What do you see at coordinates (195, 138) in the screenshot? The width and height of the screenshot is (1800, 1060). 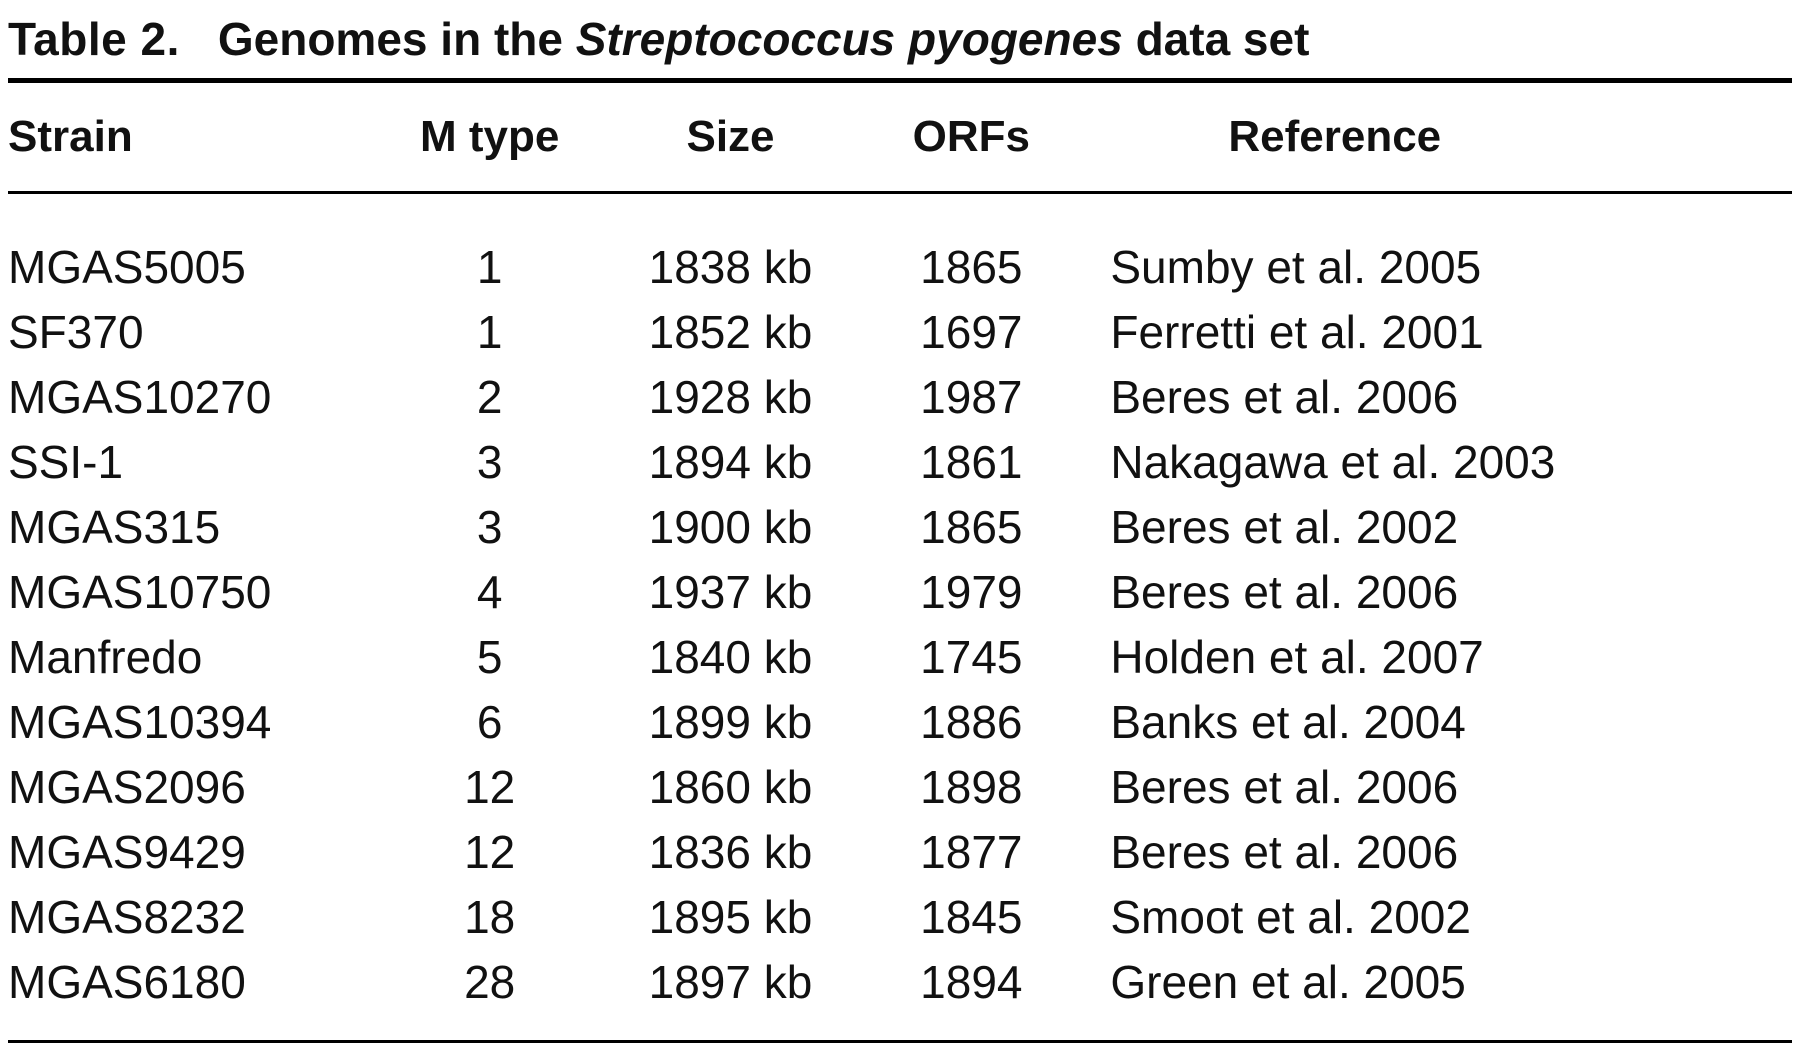 I see `column-header-strain: Strain` at bounding box center [195, 138].